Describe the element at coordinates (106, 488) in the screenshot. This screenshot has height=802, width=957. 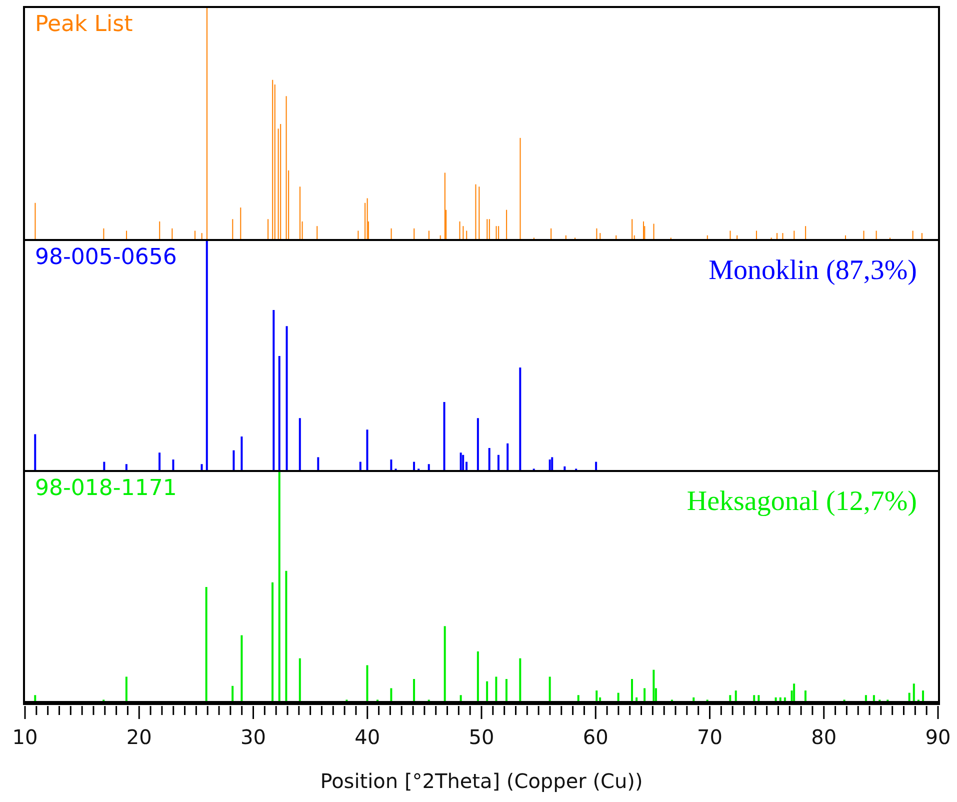
I see `chart-title: 98-018-1171` at that location.